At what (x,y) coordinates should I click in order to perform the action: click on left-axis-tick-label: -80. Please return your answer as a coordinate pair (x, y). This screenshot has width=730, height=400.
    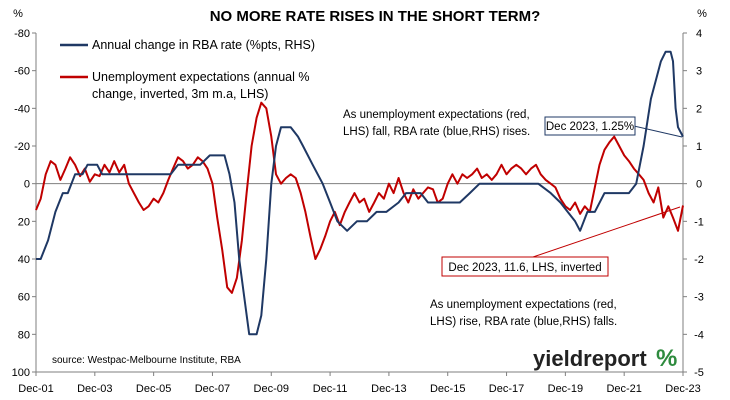
    Looking at the image, I should click on (22, 34).